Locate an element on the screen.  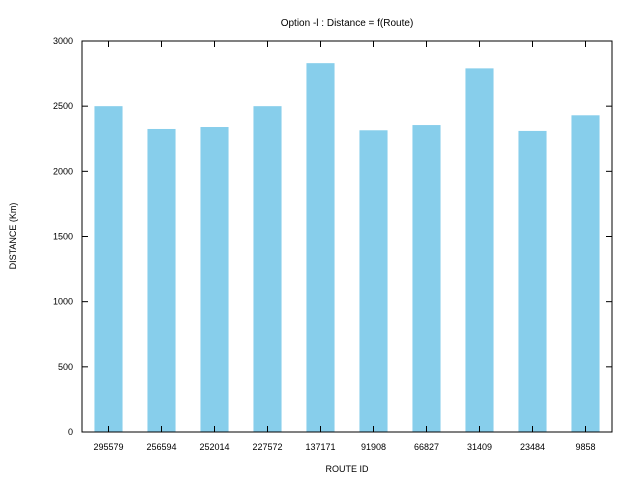
y-tick-label-500: 500 is located at coordinates (65, 367).